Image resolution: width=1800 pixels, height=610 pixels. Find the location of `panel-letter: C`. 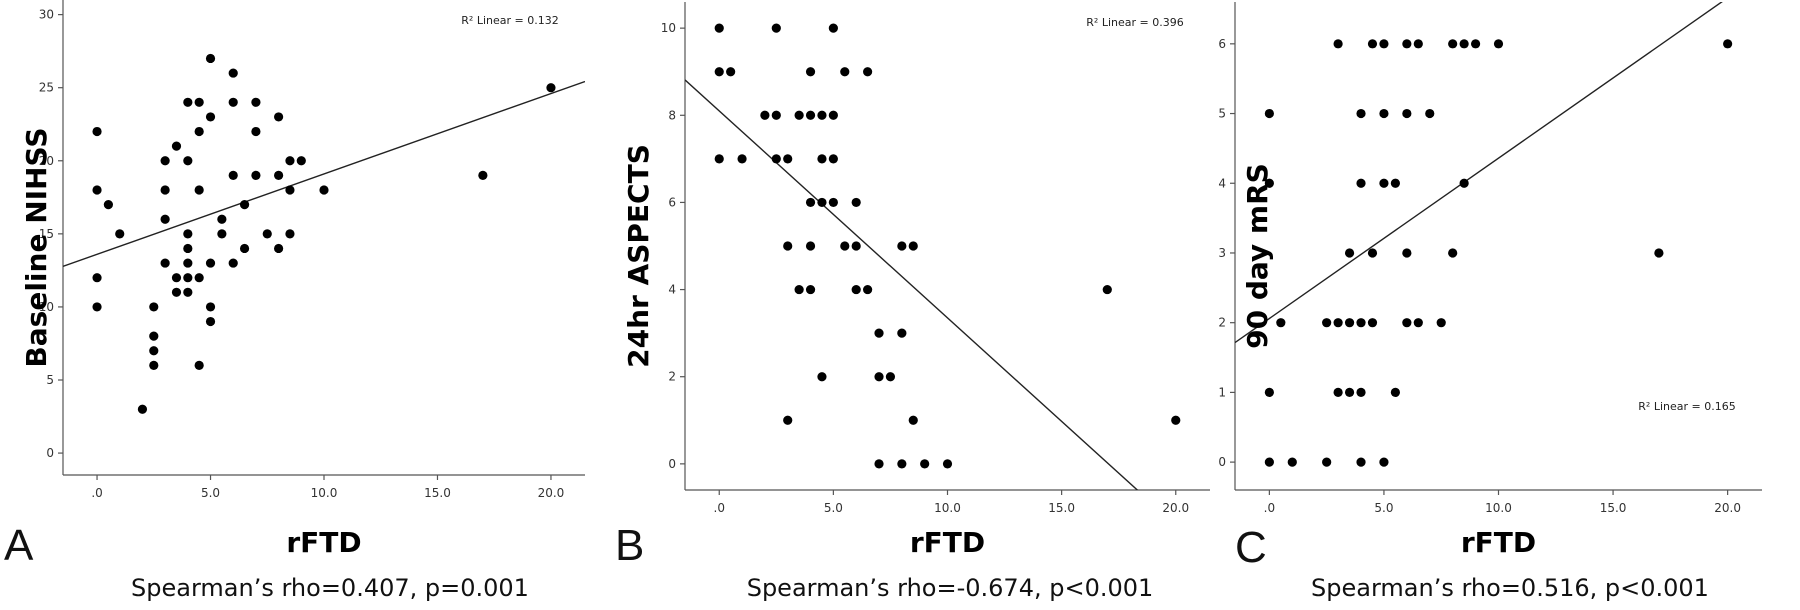

panel-letter: C is located at coordinates (1251, 547).